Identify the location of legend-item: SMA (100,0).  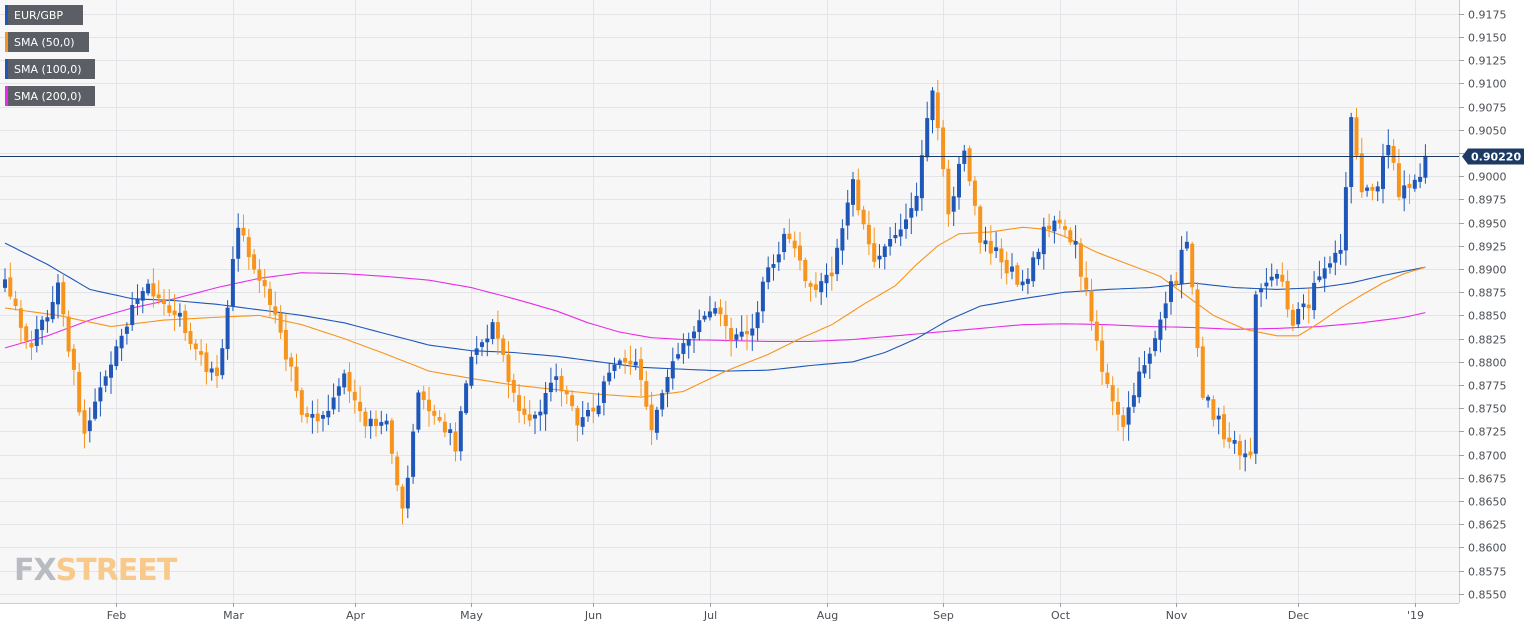
(50, 69).